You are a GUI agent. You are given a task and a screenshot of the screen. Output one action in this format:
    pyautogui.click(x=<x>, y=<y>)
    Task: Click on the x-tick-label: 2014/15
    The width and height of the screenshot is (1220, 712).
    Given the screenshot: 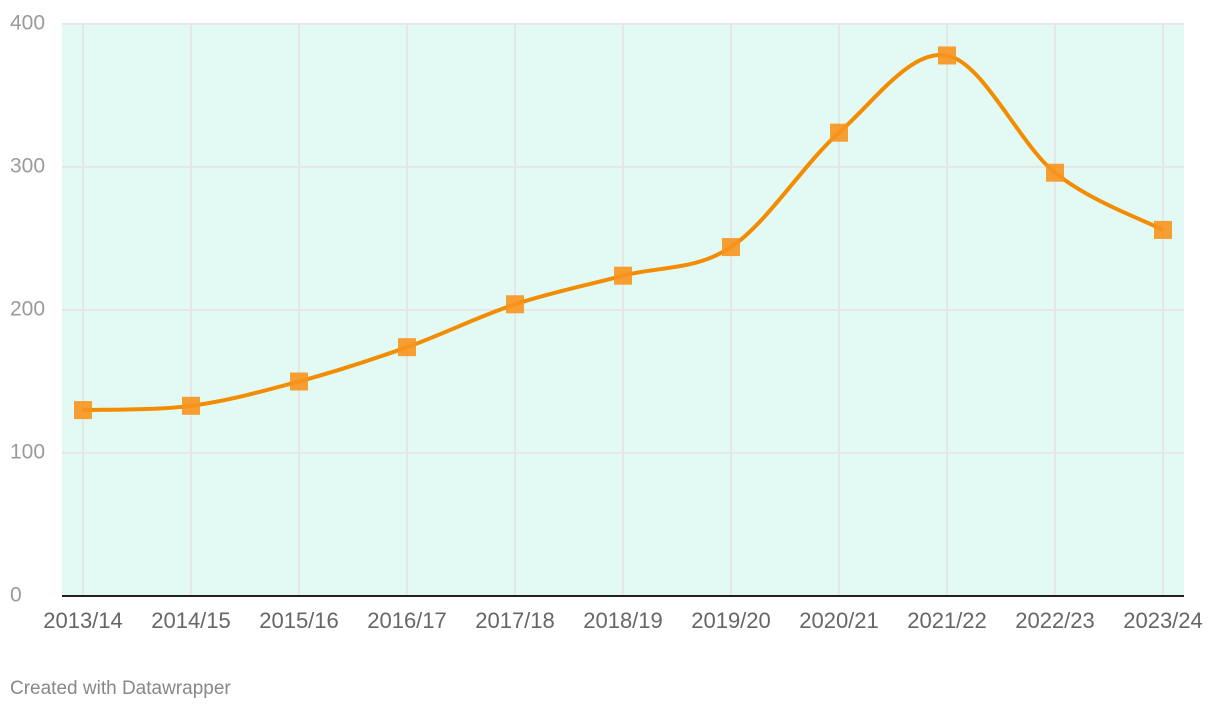 What is the action you would take?
    pyautogui.click(x=191, y=620)
    